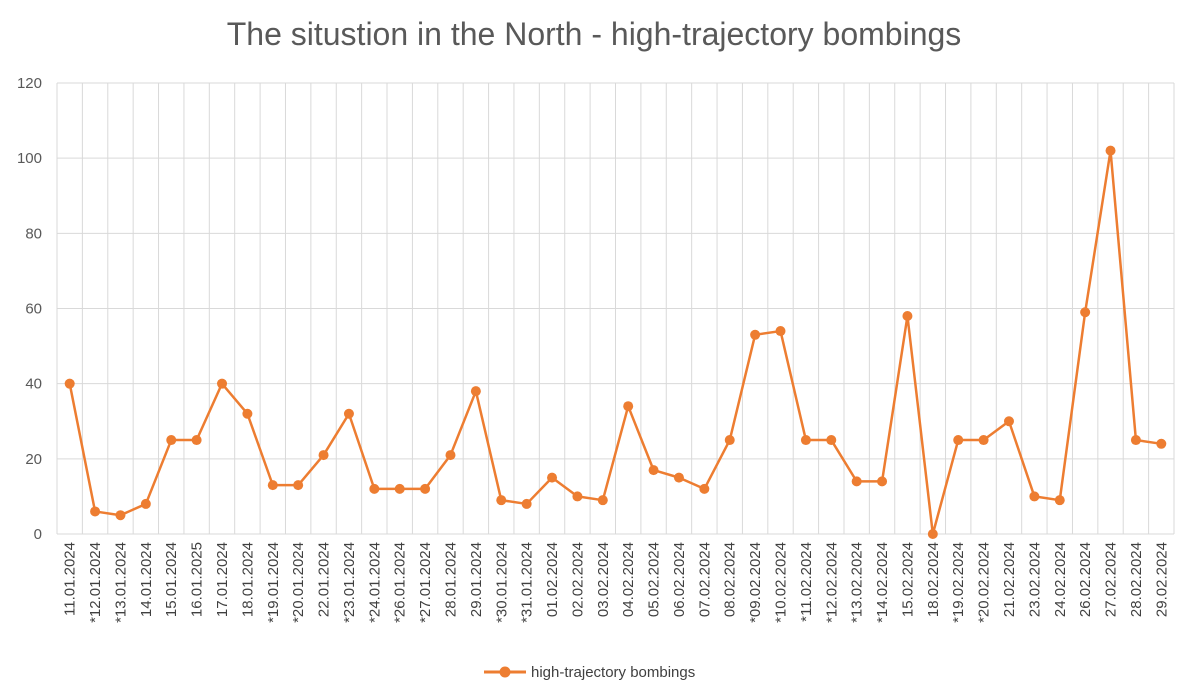 The height and width of the screenshot is (694, 1188). What do you see at coordinates (33, 384) in the screenshot?
I see `y-tick-label: 40` at bounding box center [33, 384].